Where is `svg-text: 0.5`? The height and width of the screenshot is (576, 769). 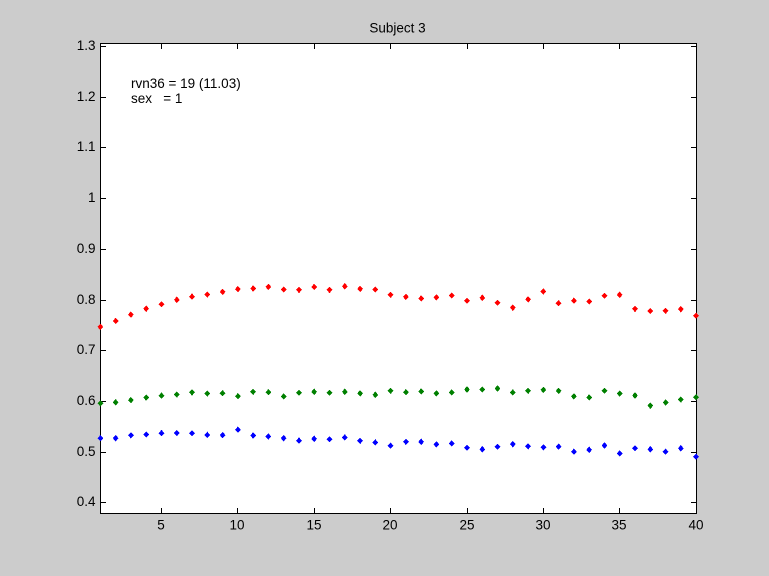 svg-text: 0.5 is located at coordinates (86, 451).